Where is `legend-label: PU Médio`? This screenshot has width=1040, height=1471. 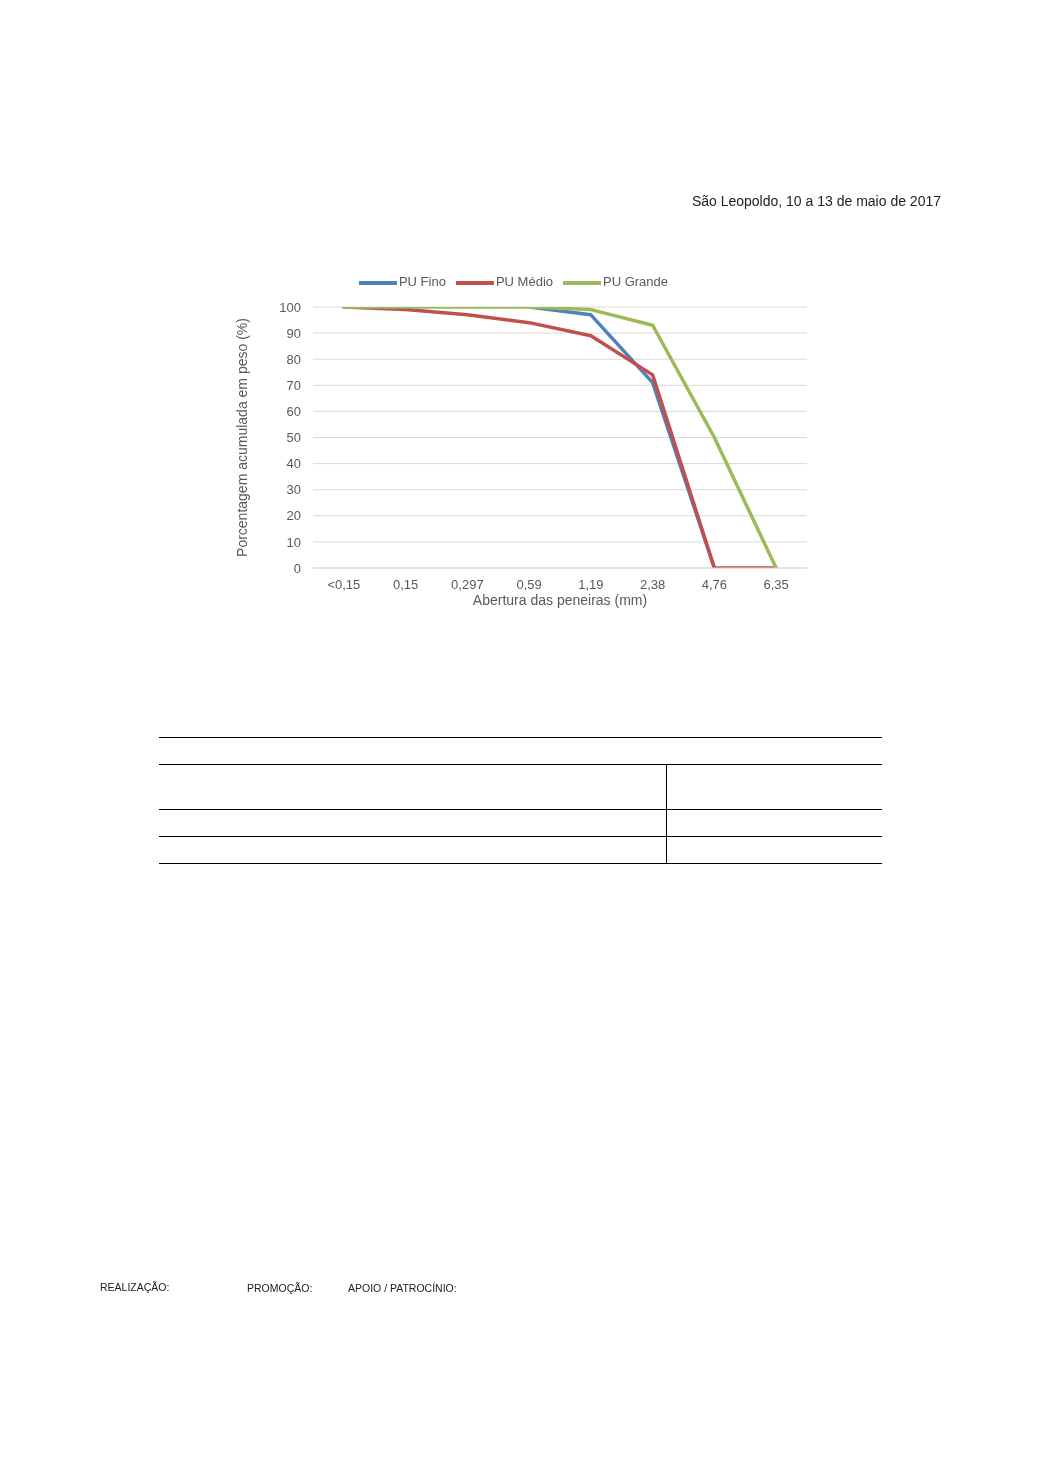
legend-label: PU Médio is located at coordinates (524, 281).